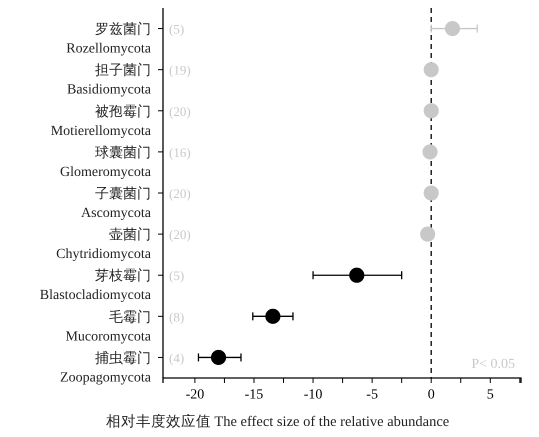 The width and height of the screenshot is (539, 437). What do you see at coordinates (313, 395) in the screenshot?
I see `x-tick-label: -10` at bounding box center [313, 395].